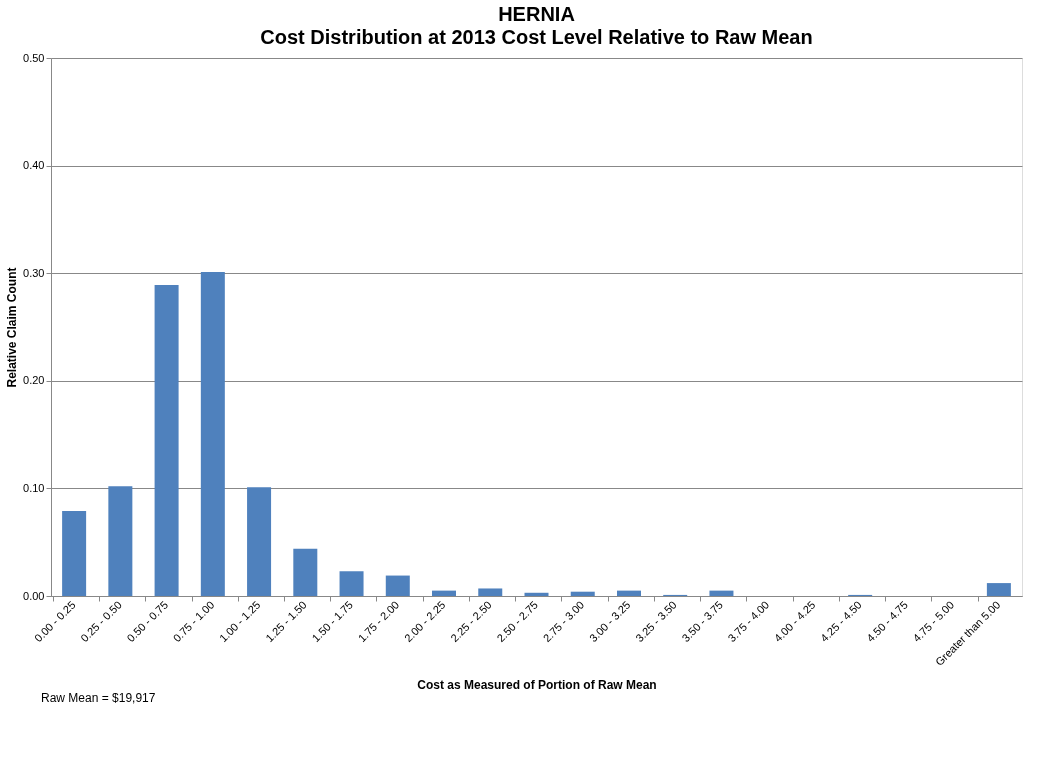 The height and width of the screenshot is (764, 1059). I want to click on x-tick-label: 4.25 - 4.50, so click(841, 621).